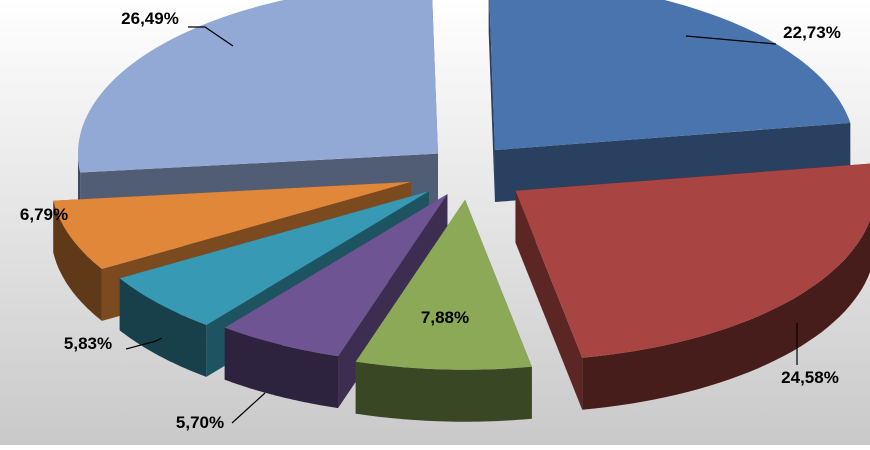 This screenshot has width=870, height=450. What do you see at coordinates (445, 317) in the screenshot?
I see `data-label-3: 7,88%` at bounding box center [445, 317].